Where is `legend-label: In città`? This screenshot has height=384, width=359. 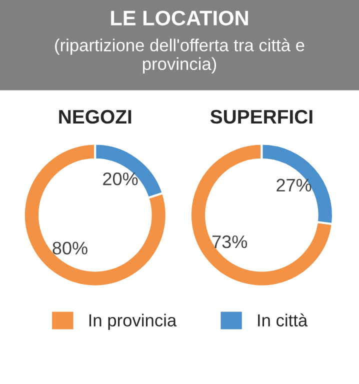 legend-label: In città is located at coordinates (283, 320).